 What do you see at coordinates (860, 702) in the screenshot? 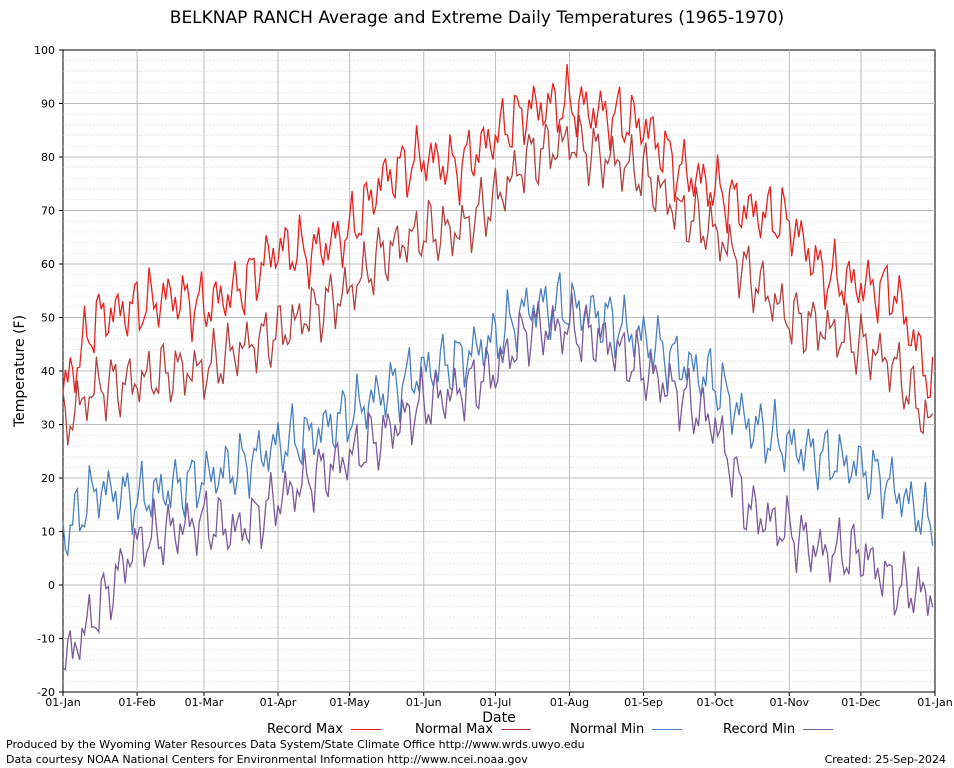
I see `x-tick-label: 01-Dec` at bounding box center [860, 702].